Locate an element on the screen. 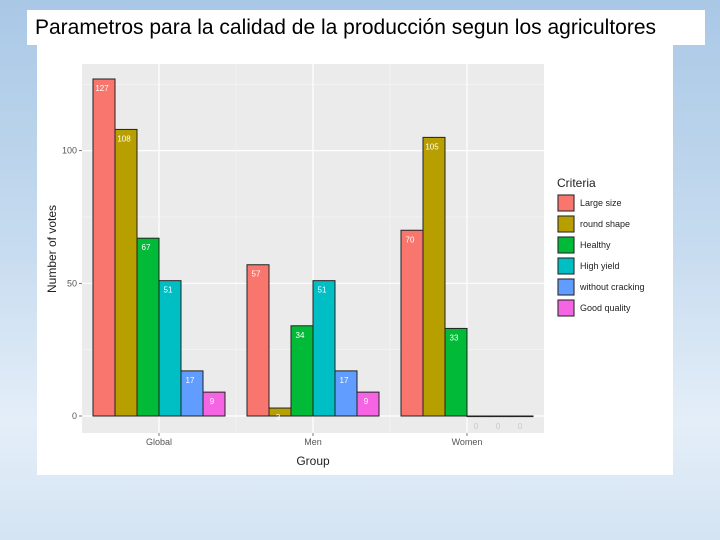 Image resolution: width=720 pixels, height=540 pixels. data-label: 127 is located at coordinates (102, 88).